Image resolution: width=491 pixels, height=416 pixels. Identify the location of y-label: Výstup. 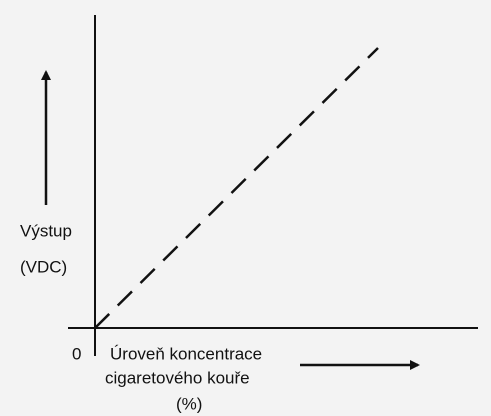
(46, 230).